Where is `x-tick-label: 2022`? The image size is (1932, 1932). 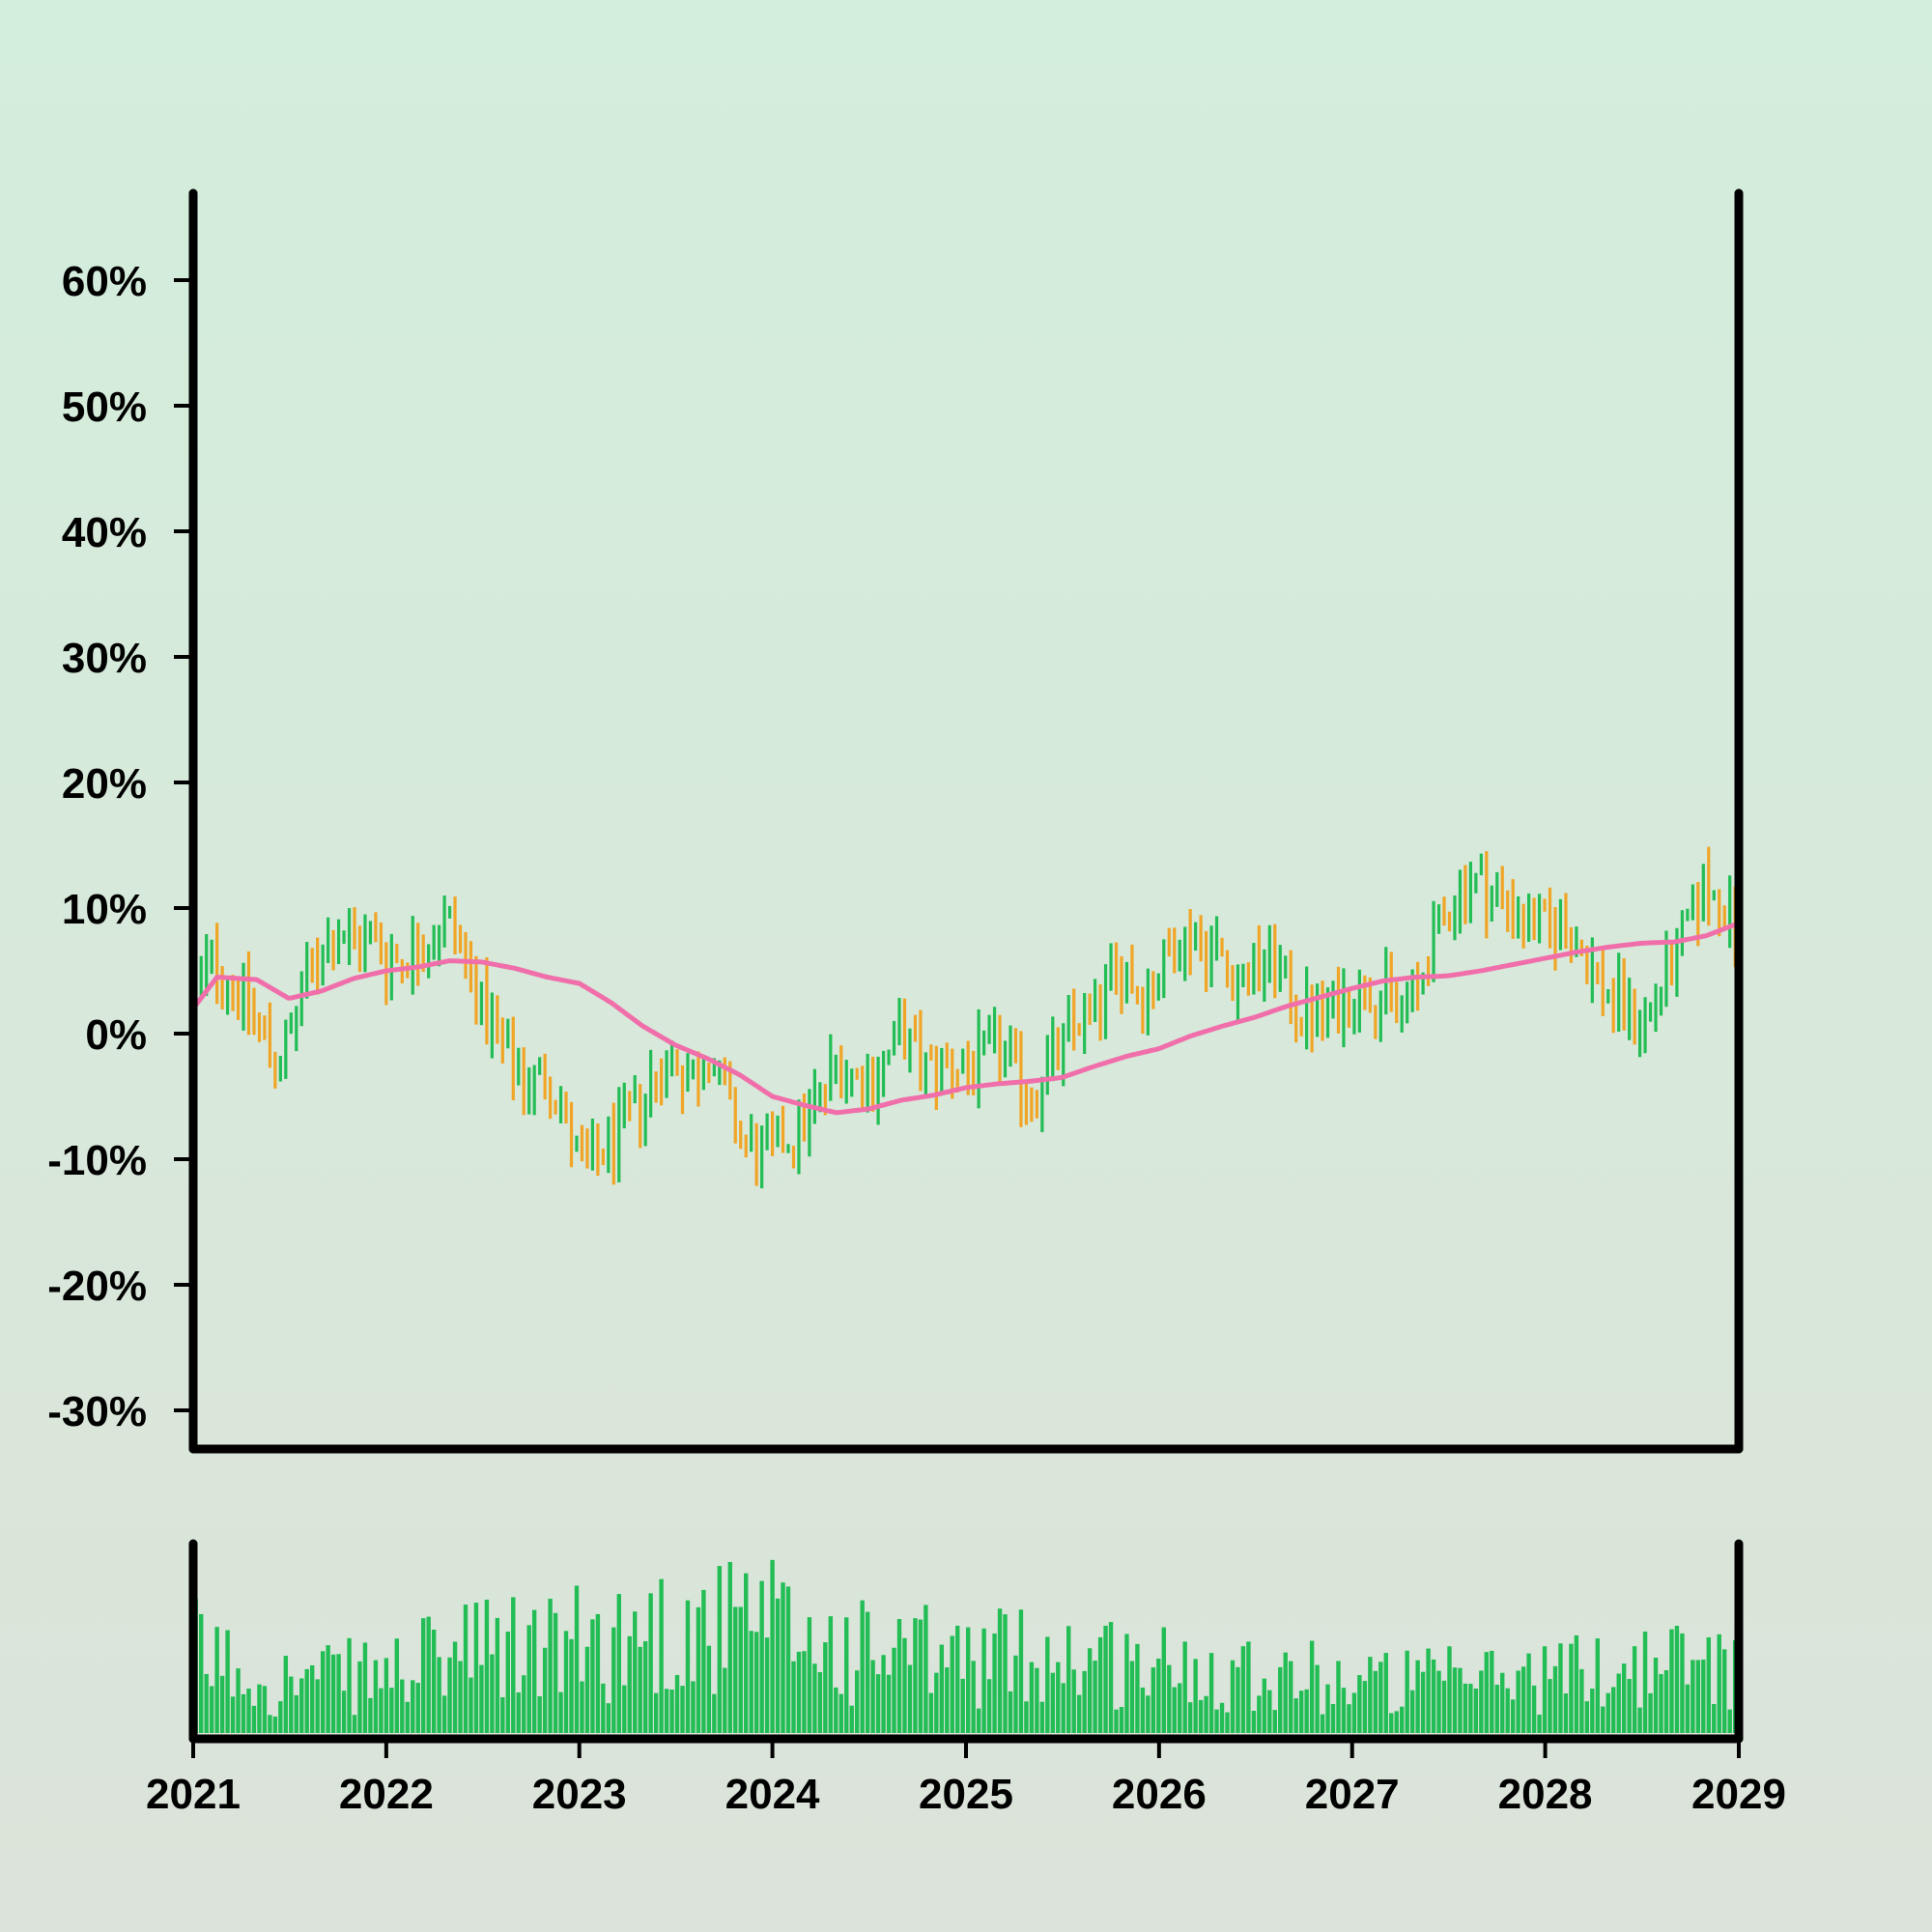
x-tick-label: 2022 is located at coordinates (386, 1794).